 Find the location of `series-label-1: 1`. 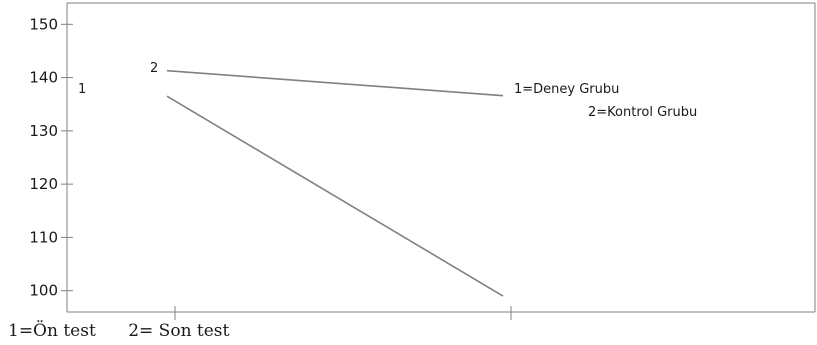

series-label-1: 1 is located at coordinates (82, 89).